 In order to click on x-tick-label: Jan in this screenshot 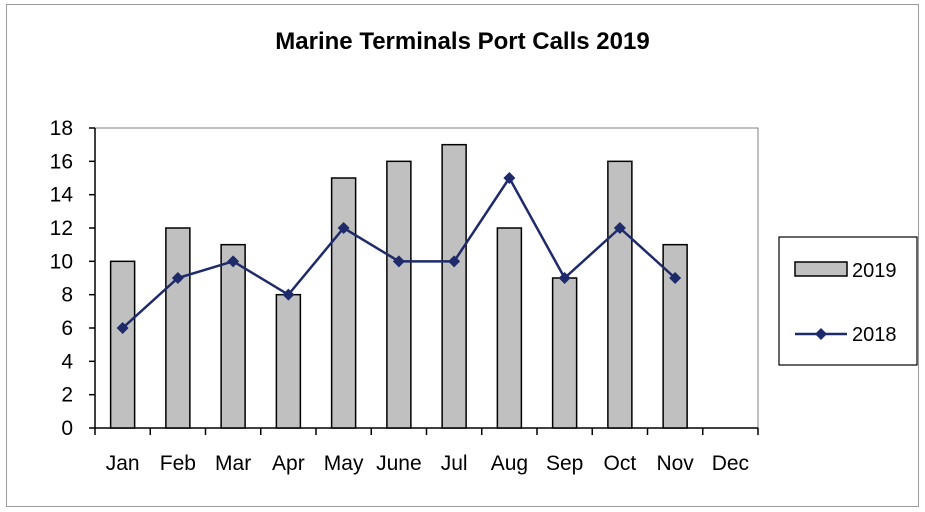, I will do `click(123, 463)`.